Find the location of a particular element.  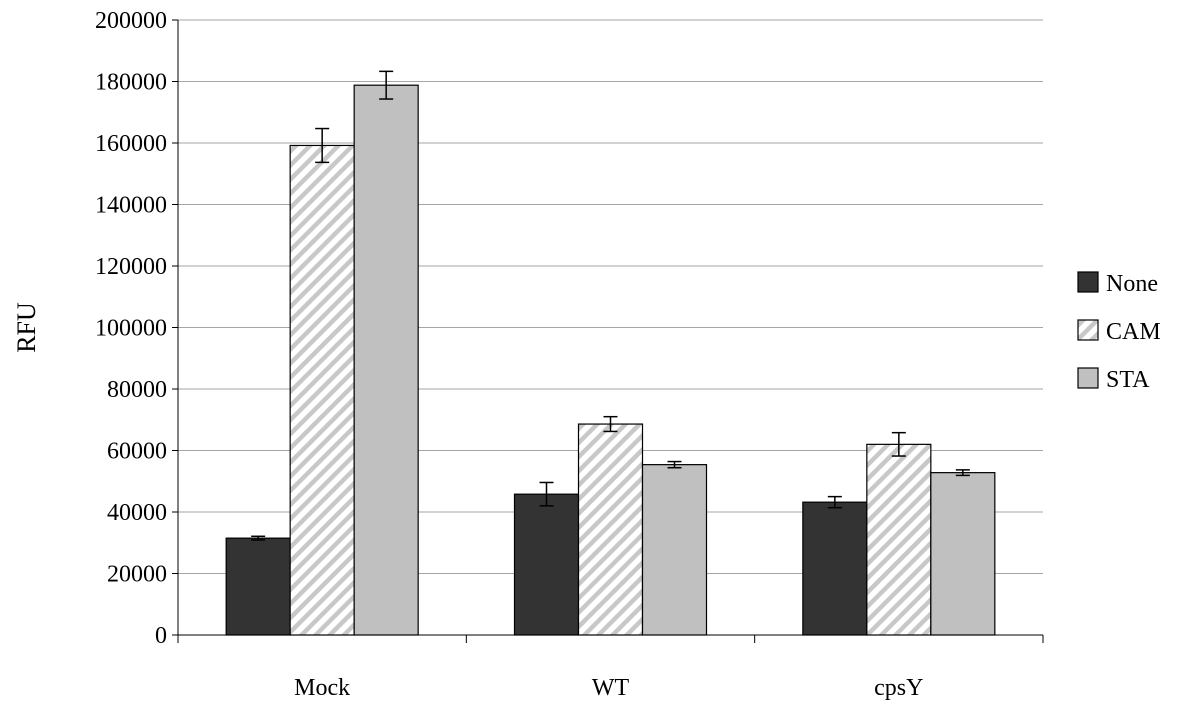

legend-label-none: None is located at coordinates (1132, 284).